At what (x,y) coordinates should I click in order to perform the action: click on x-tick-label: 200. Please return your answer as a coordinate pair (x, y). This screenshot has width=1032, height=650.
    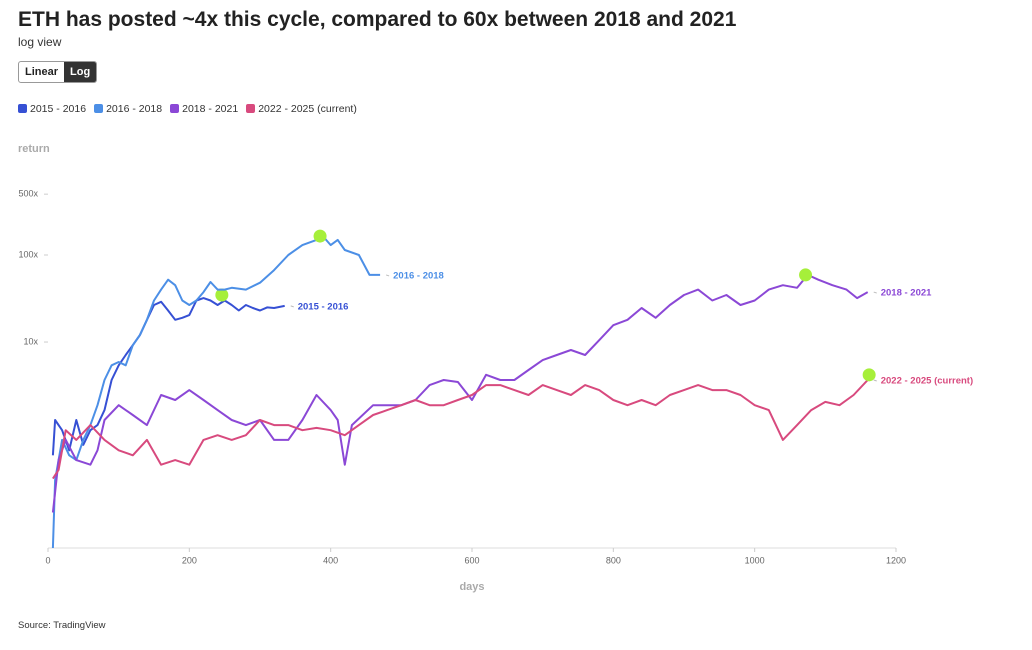
    Looking at the image, I should click on (189, 560).